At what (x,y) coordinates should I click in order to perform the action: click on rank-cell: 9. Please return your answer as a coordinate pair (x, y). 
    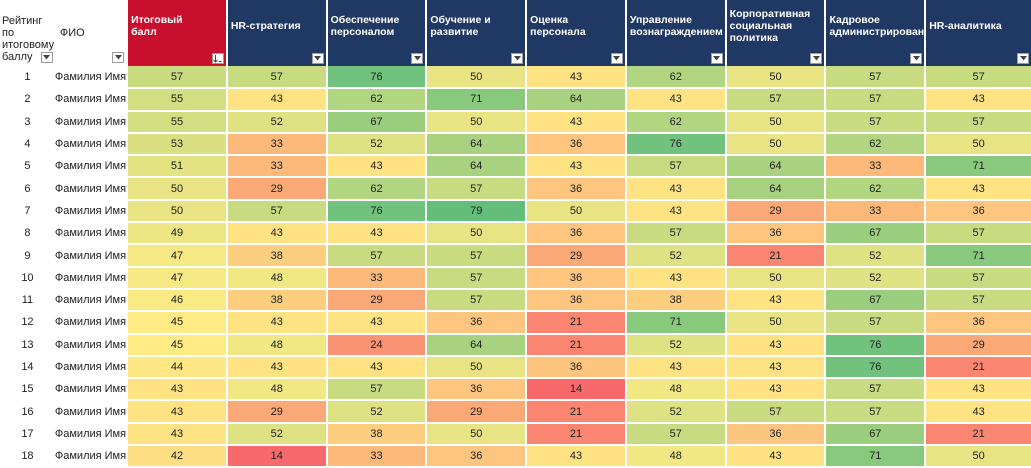
    Looking at the image, I should click on (27, 256).